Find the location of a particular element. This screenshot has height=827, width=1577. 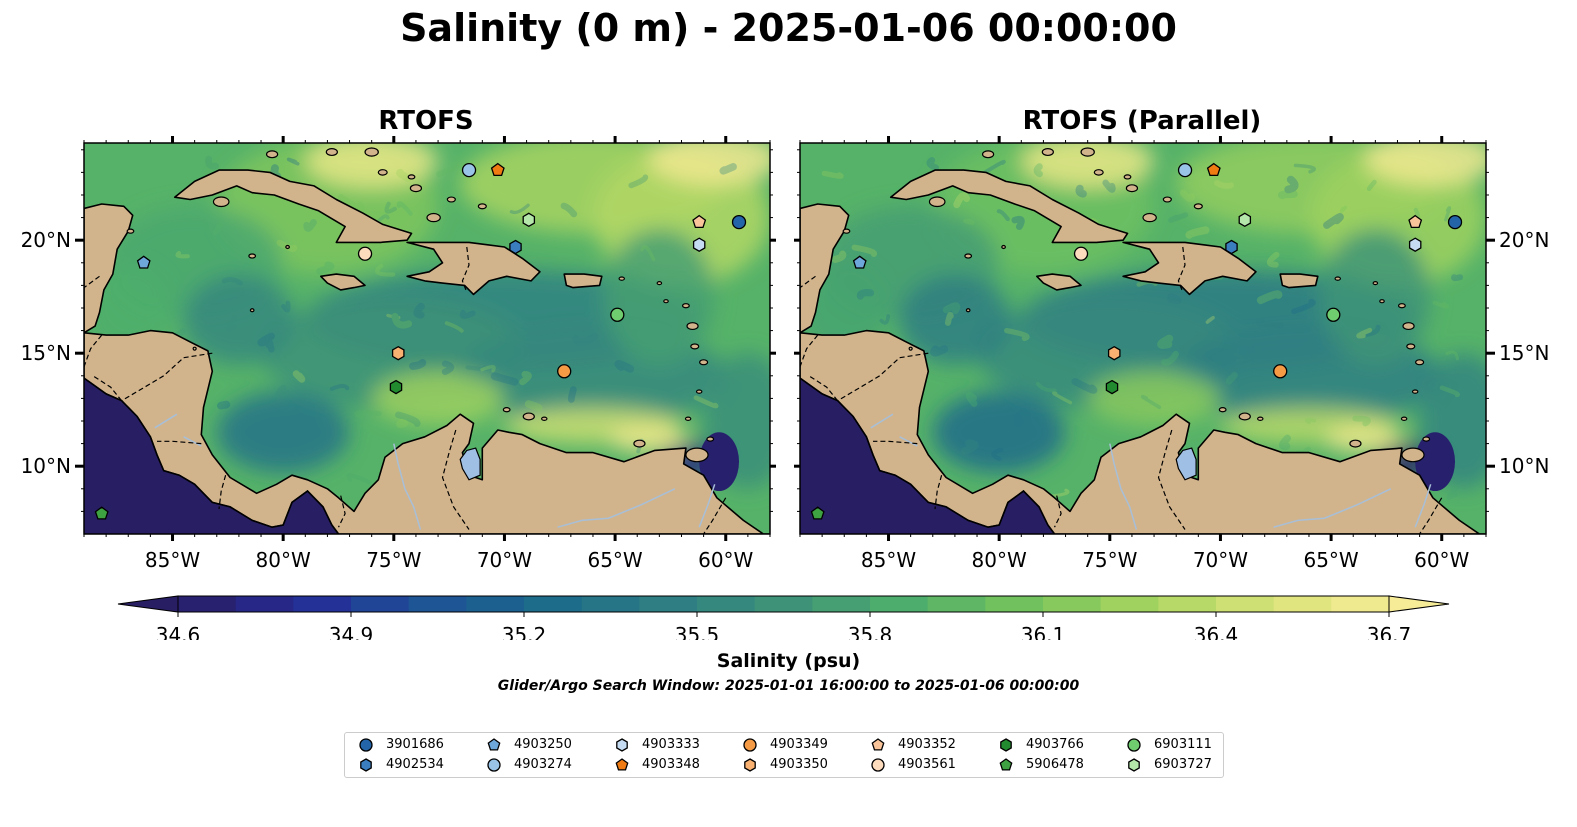

land-cuba is located at coordinates (293, 206).